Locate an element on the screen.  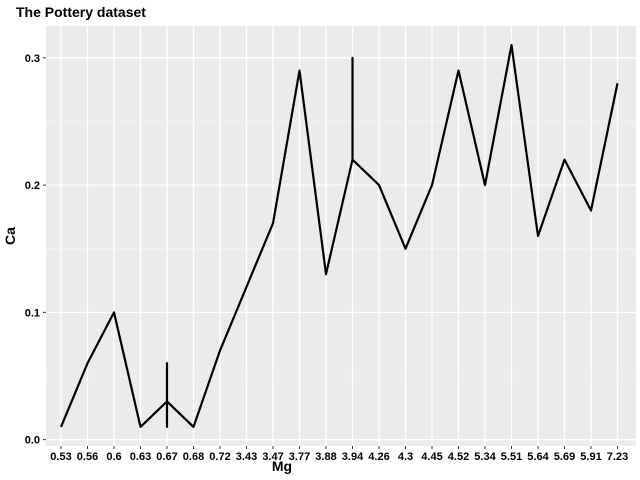
y-tick-label: 0.2 is located at coordinates (32, 186).